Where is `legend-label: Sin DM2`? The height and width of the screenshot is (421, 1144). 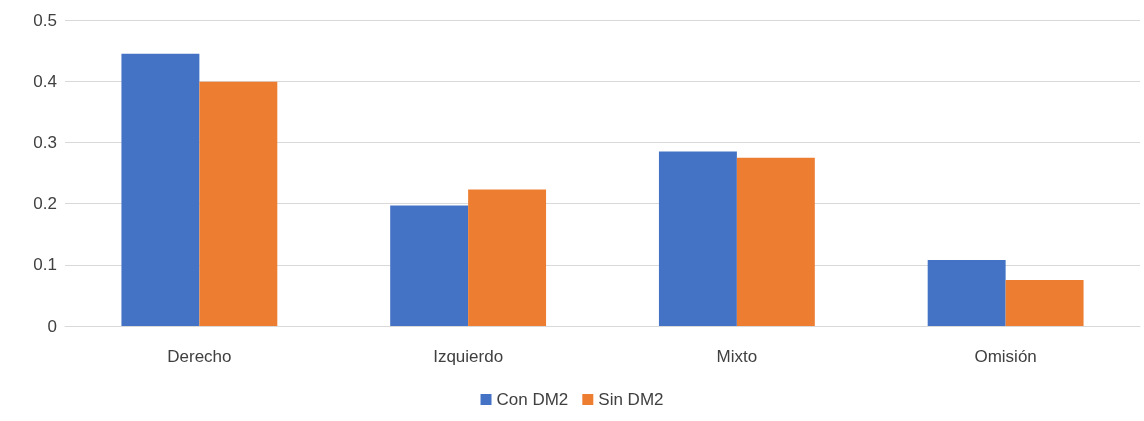 legend-label: Sin DM2 is located at coordinates (631, 399).